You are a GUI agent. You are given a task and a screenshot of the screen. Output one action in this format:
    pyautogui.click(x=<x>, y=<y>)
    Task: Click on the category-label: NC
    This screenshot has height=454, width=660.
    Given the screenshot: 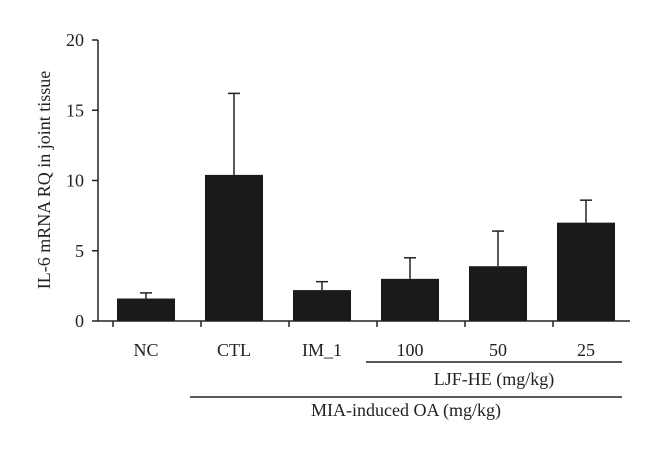 What is the action you would take?
    pyautogui.click(x=145, y=350)
    